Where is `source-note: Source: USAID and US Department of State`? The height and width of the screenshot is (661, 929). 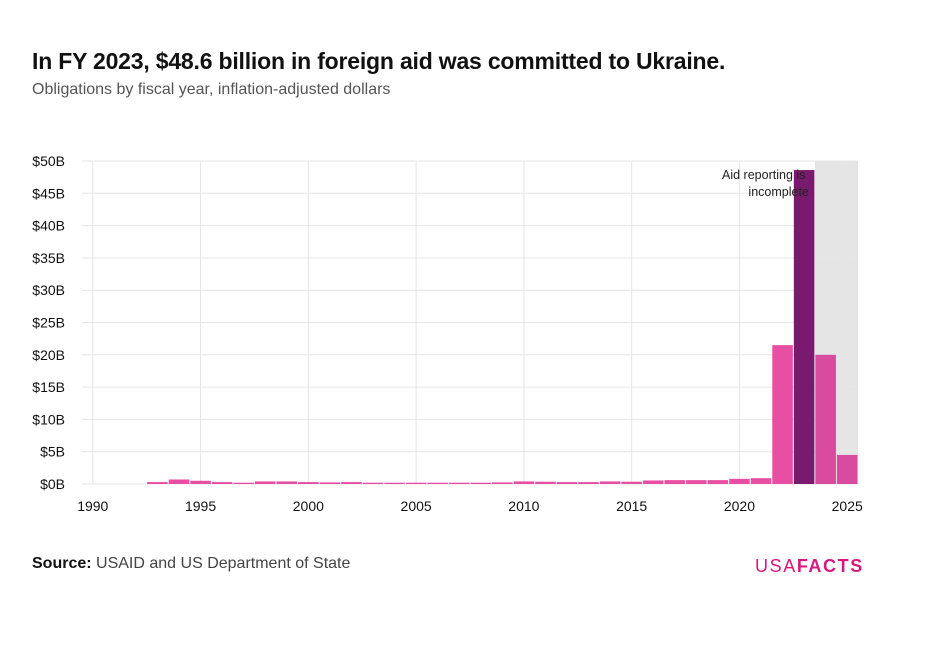 source-note: Source: USAID and US Department of State is located at coordinates (191, 564).